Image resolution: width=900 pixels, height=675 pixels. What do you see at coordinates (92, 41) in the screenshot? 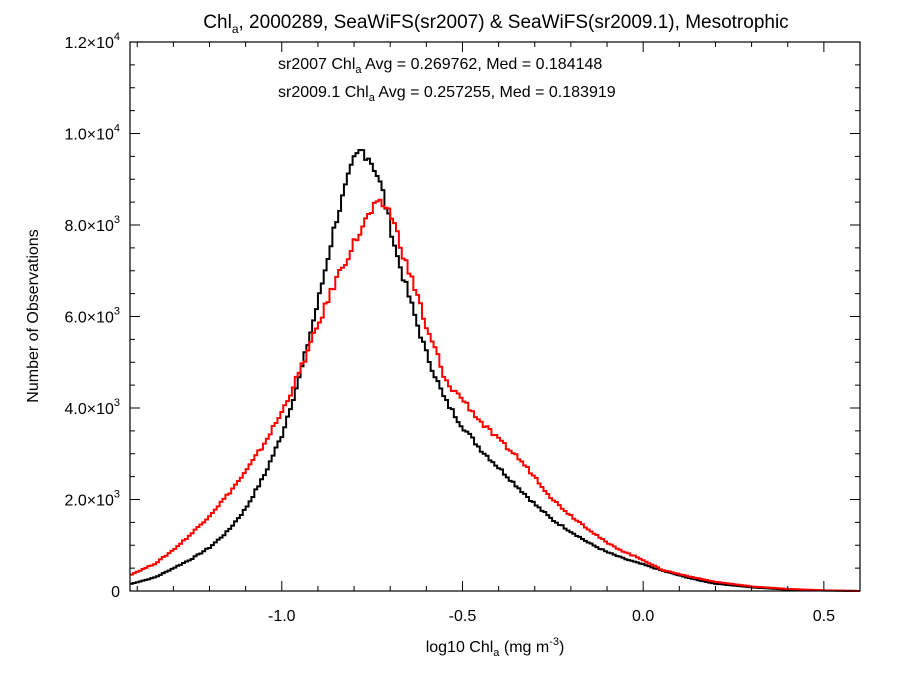
I see `y-tick-label: 1.2×10⁴` at bounding box center [92, 41].